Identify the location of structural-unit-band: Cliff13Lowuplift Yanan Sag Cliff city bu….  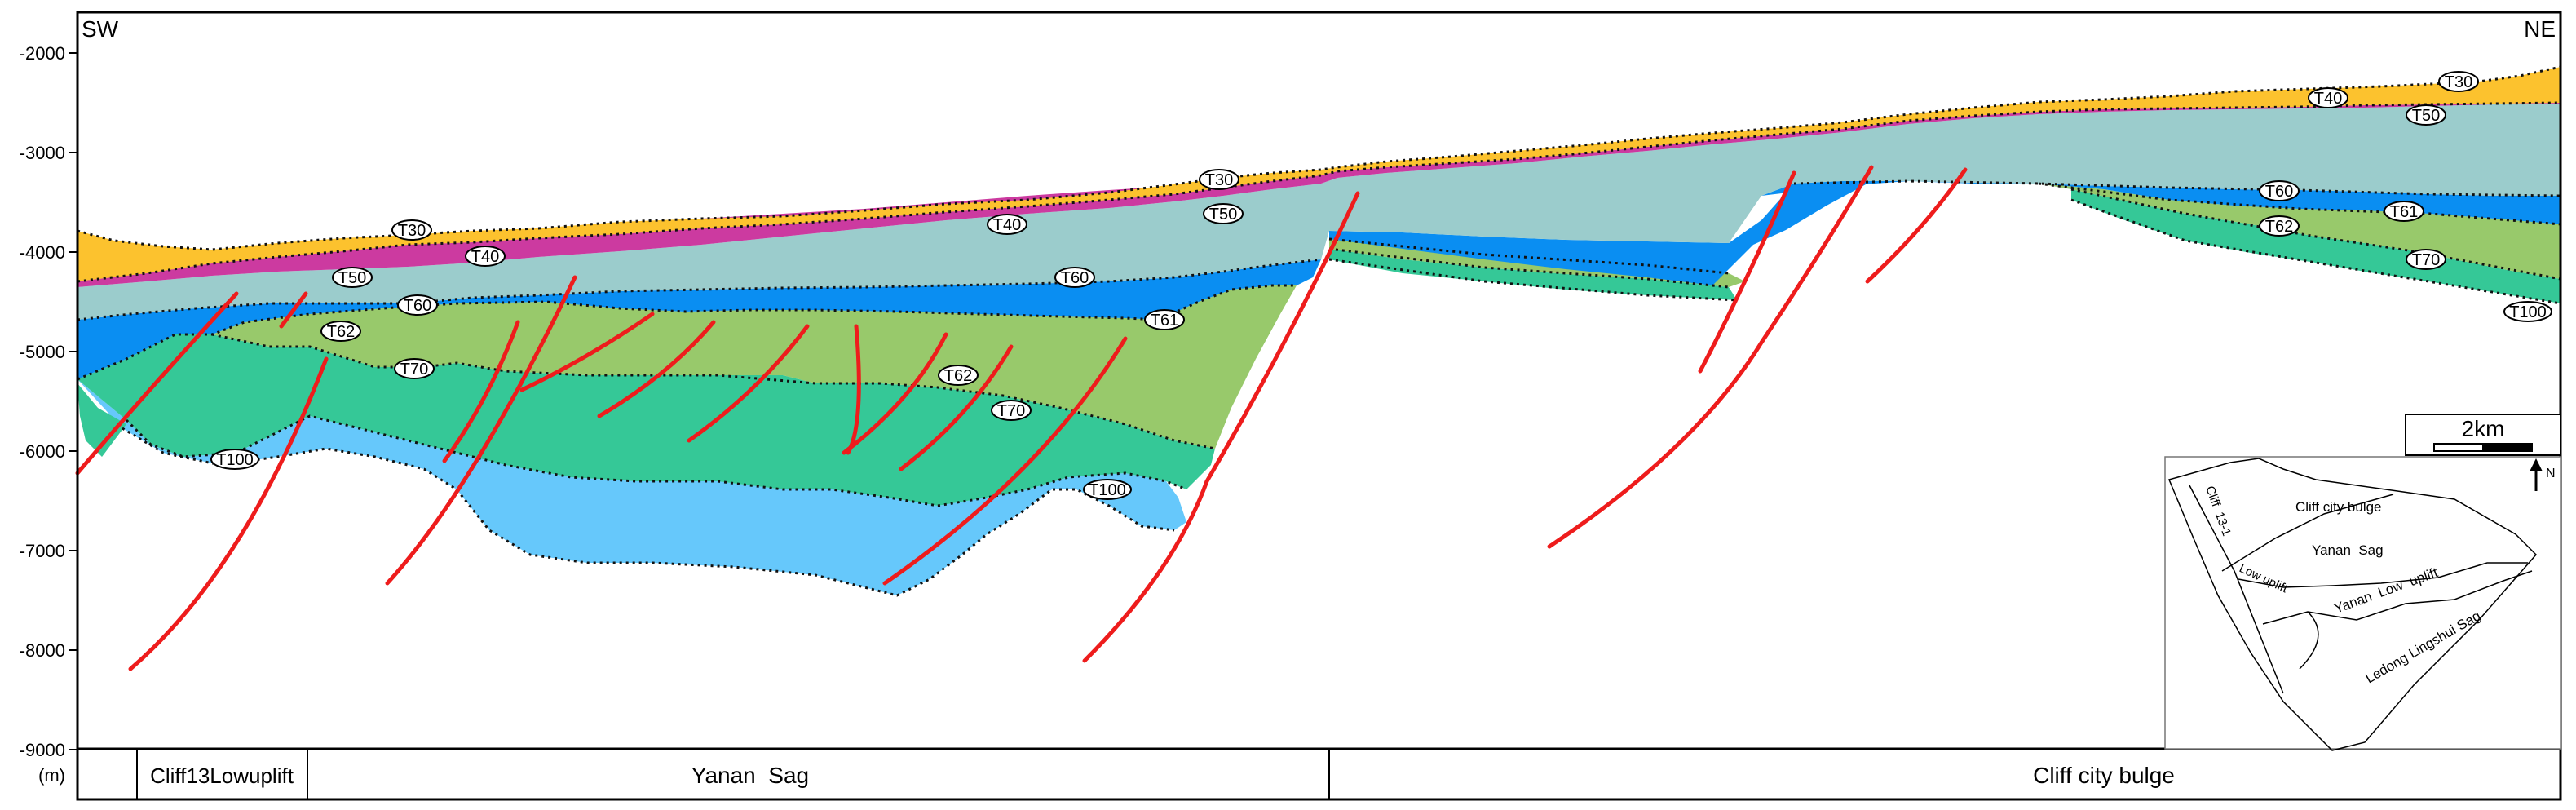
(1155, 774).